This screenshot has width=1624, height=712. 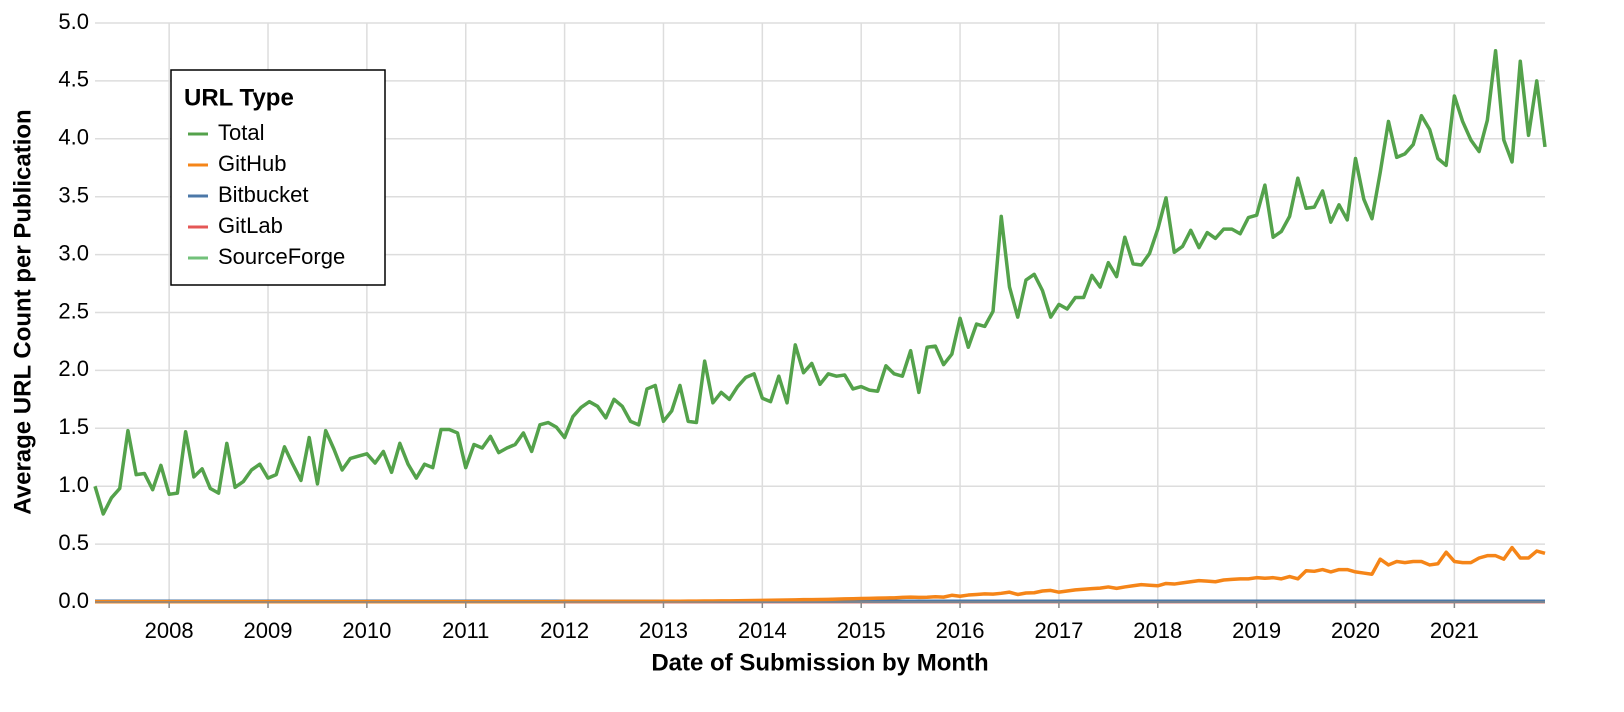 I want to click on y-tick-label: 1.5, so click(x=73, y=426).